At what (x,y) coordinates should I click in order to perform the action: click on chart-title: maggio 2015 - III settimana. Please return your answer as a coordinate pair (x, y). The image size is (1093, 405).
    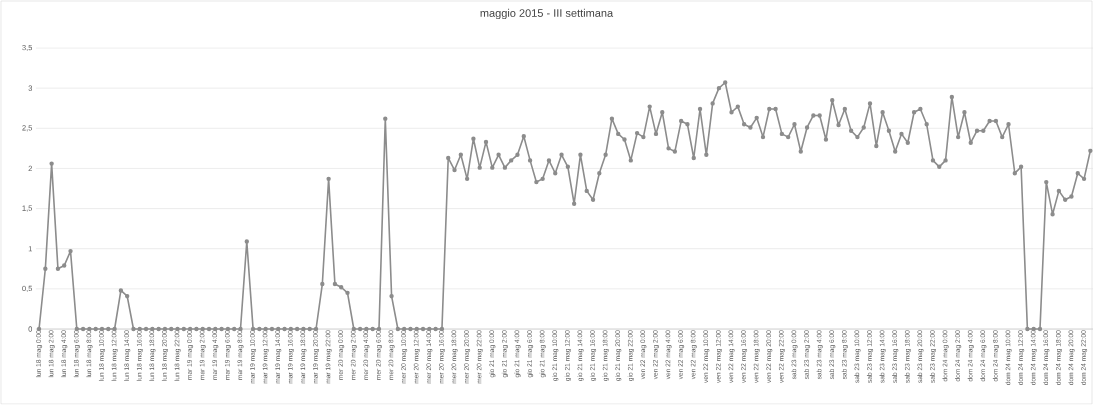
    Looking at the image, I should click on (547, 14).